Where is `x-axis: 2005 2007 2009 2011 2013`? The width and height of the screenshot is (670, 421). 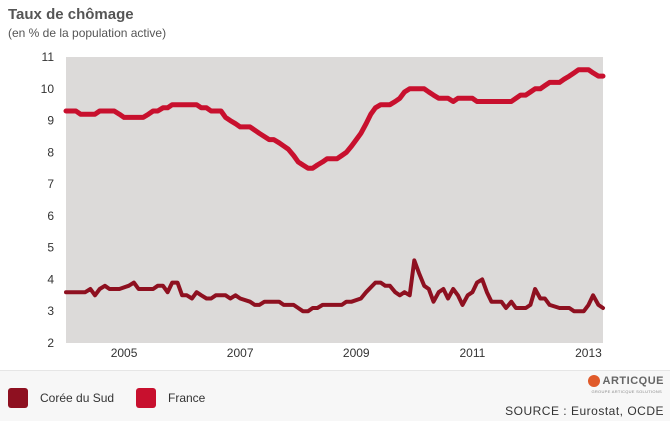 x-axis: 2005 2007 2009 2011 2013 is located at coordinates (356, 353).